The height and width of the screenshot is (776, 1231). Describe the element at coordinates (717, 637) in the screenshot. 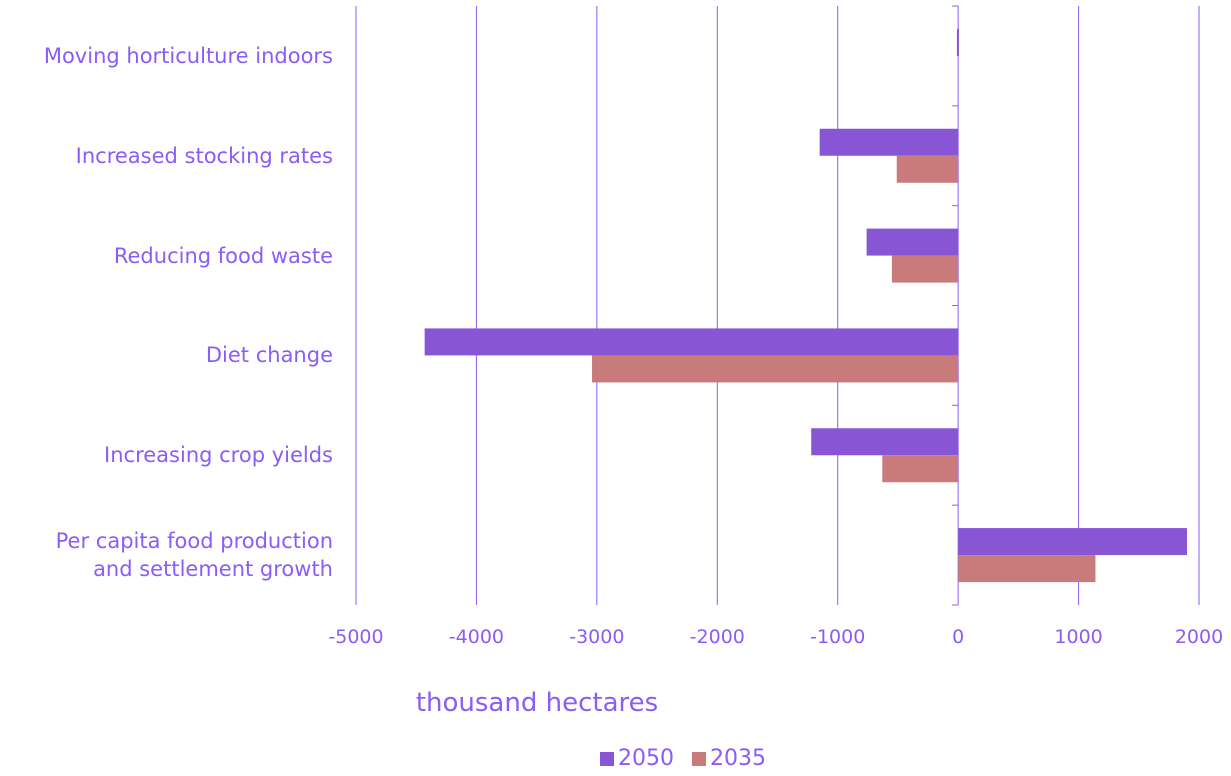

I see `x-tick-label: -2000` at that location.